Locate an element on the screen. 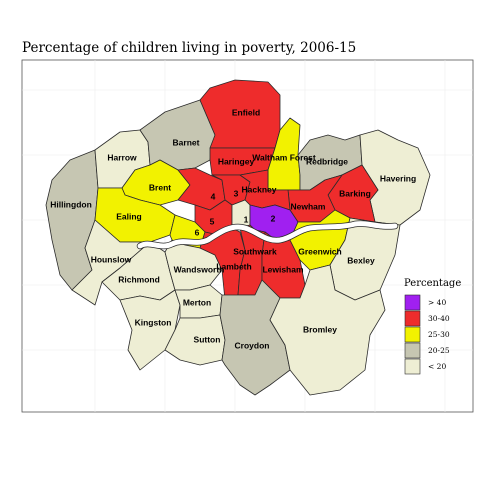 The image size is (480, 480). legend-swatch-lt20 is located at coordinates (412, 366).